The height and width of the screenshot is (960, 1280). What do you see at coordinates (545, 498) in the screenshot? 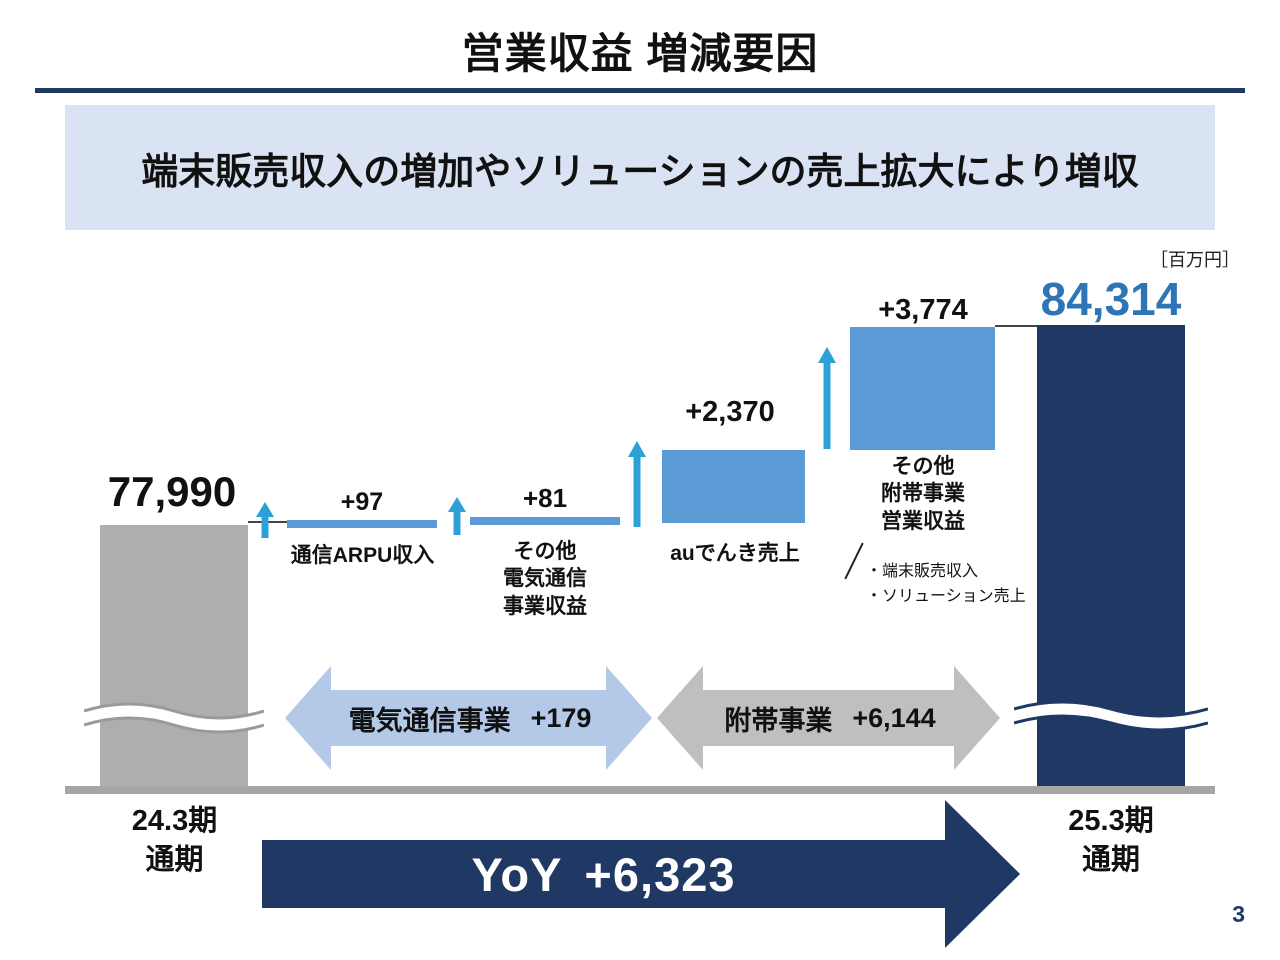
I see `step-value-other-telecom: +81` at bounding box center [545, 498].